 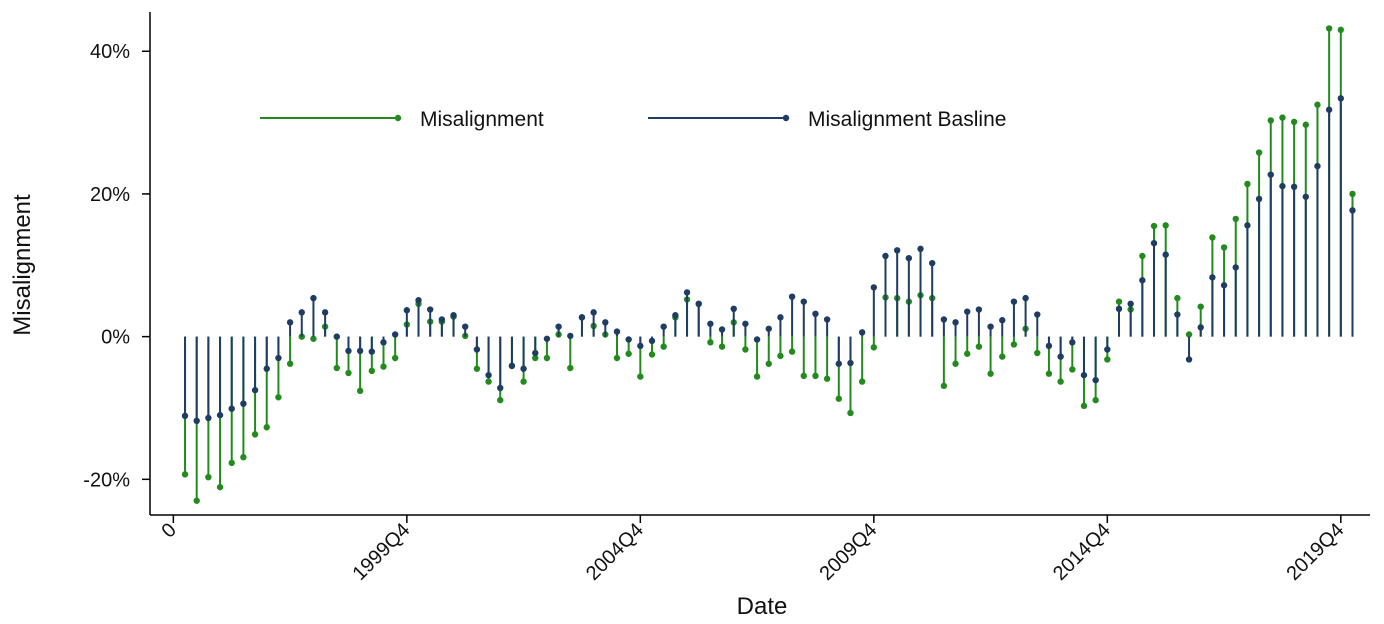 What do you see at coordinates (110, 52) in the screenshot?
I see `y-tick-label: 40%` at bounding box center [110, 52].